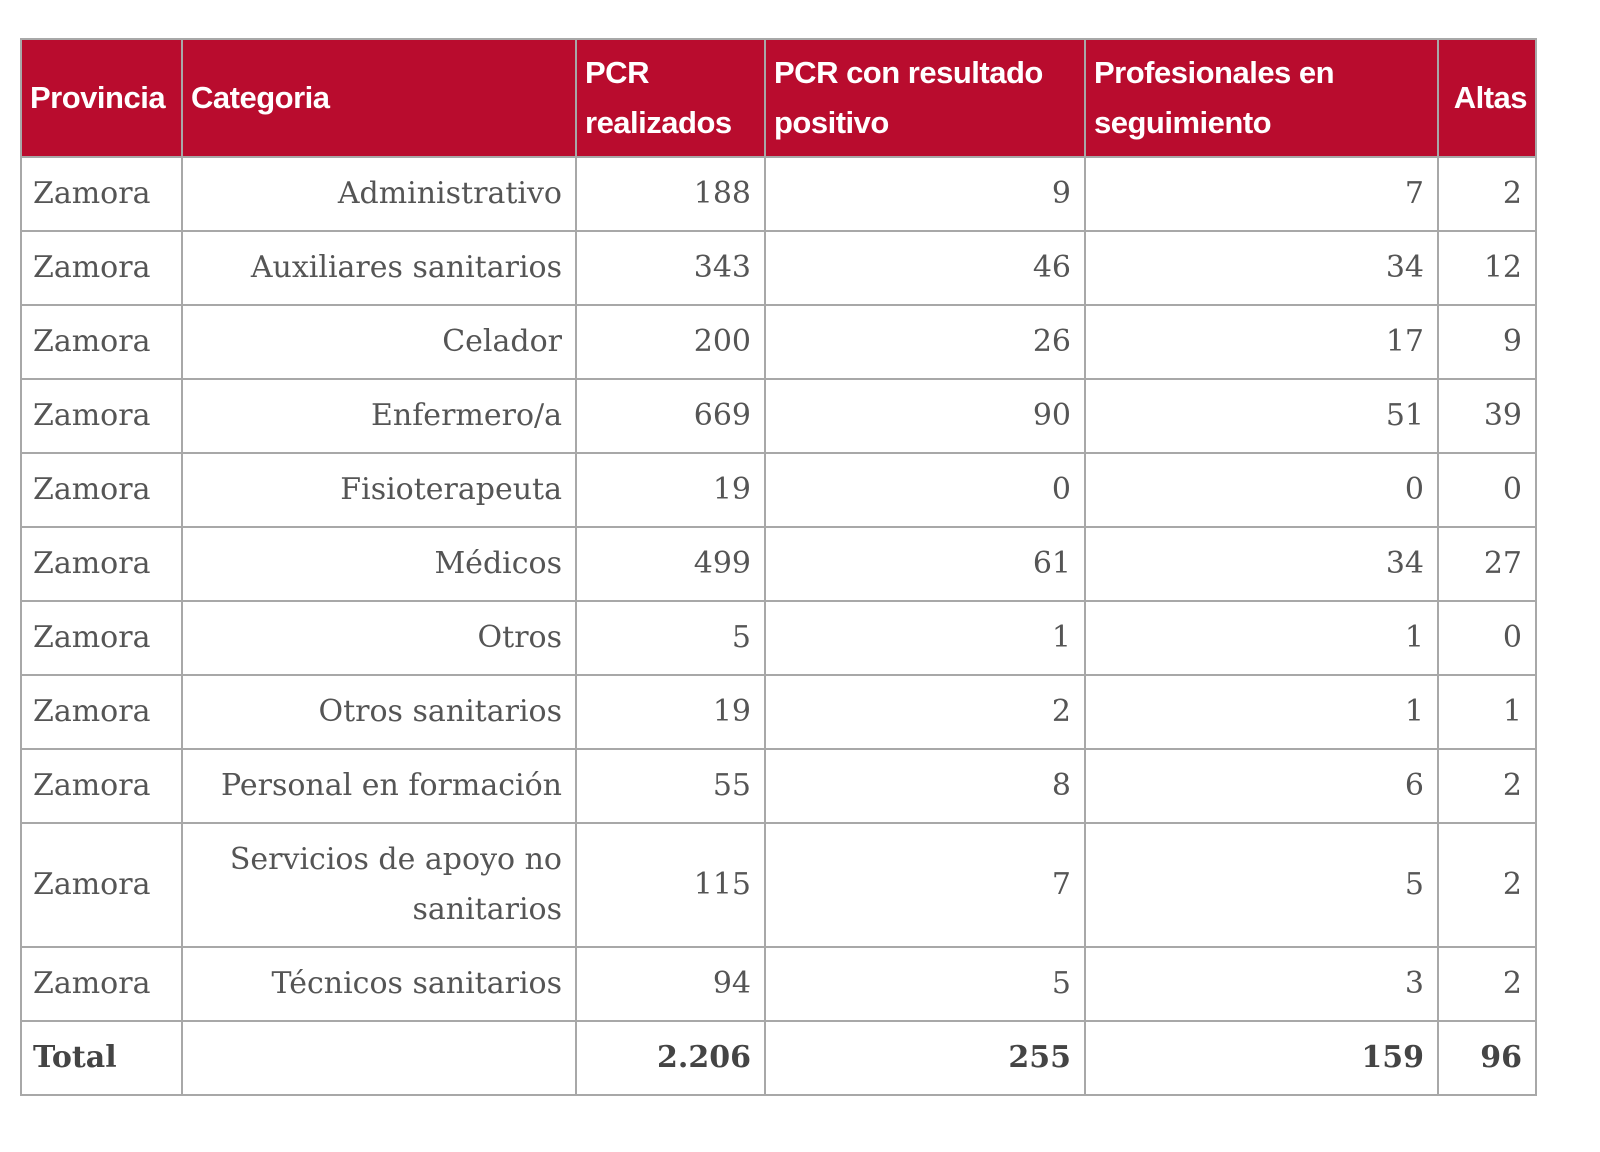 This screenshot has width=1600, height=1152. Describe the element at coordinates (925, 984) in the screenshot. I see `cell-positivo: 5` at that location.